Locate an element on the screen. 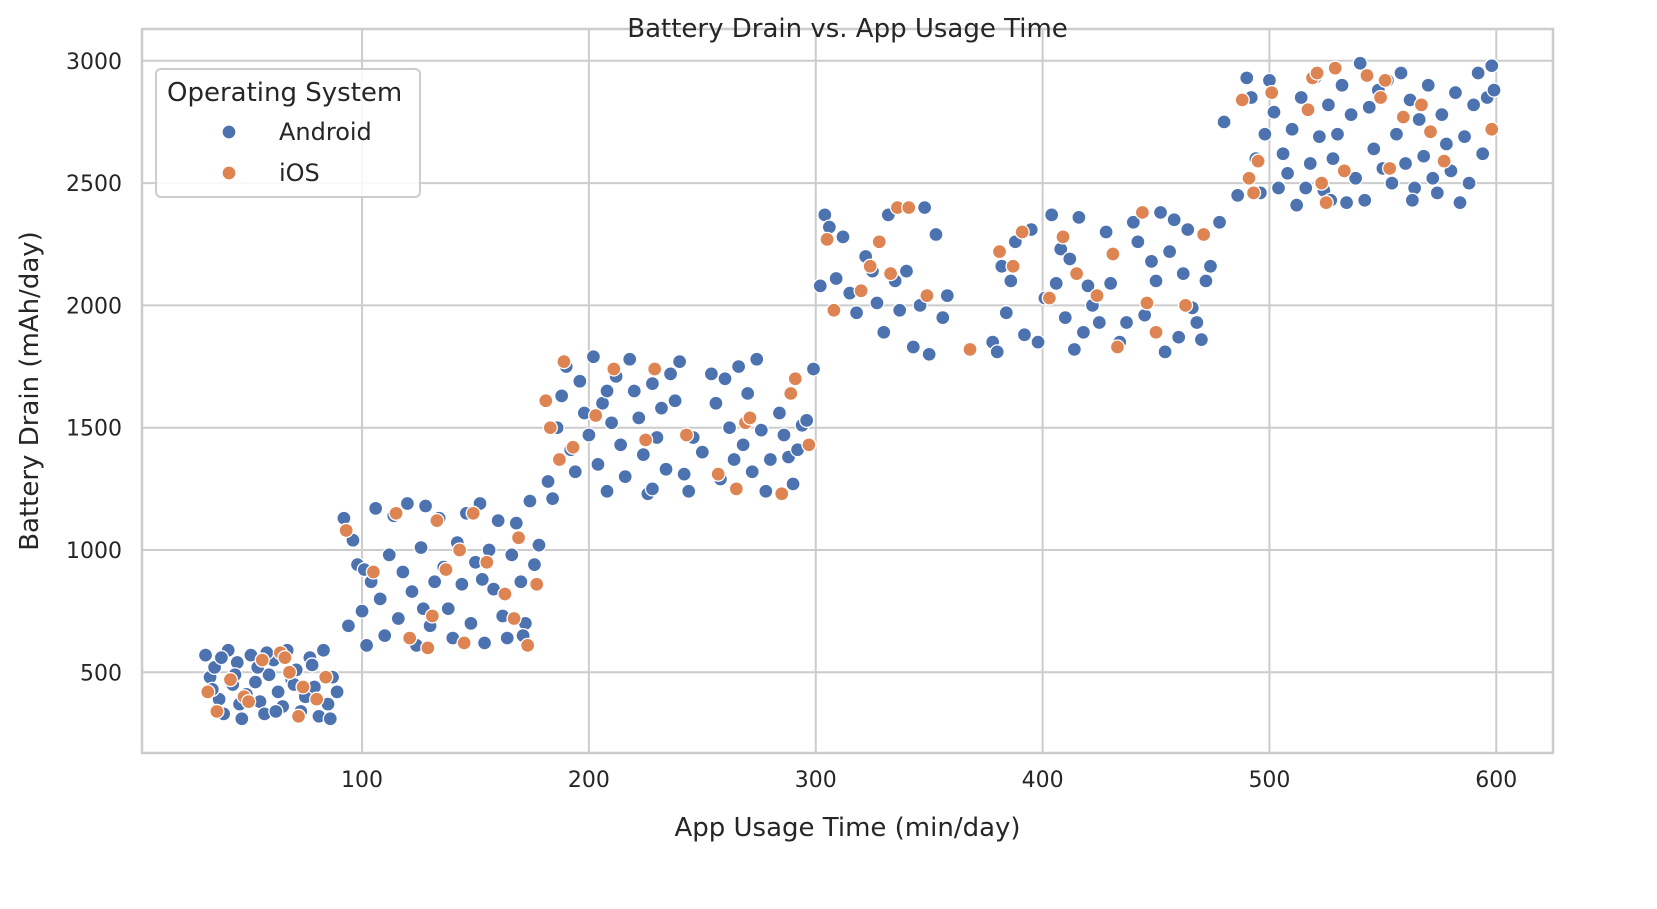 This screenshot has height=909, width=1657. x-tick-label: 200 is located at coordinates (589, 780).